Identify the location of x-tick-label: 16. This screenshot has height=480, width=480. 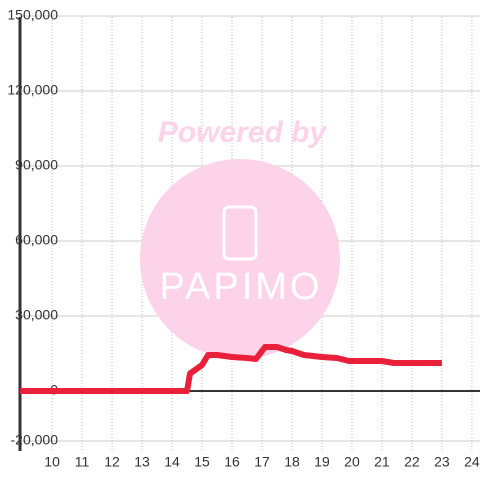
(232, 462).